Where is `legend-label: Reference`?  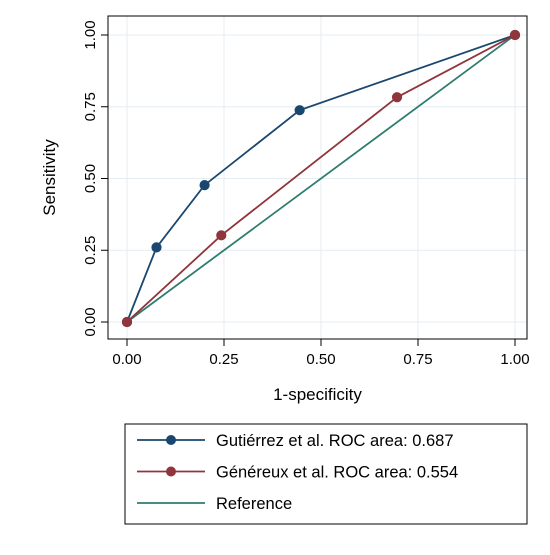 legend-label: Reference is located at coordinates (254, 504).